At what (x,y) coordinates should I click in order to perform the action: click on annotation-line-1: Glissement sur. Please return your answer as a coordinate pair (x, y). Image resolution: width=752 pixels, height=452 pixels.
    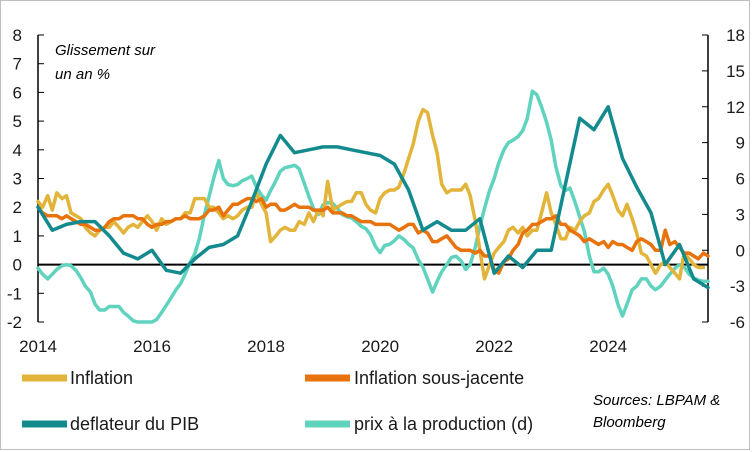
    Looking at the image, I should click on (105, 50).